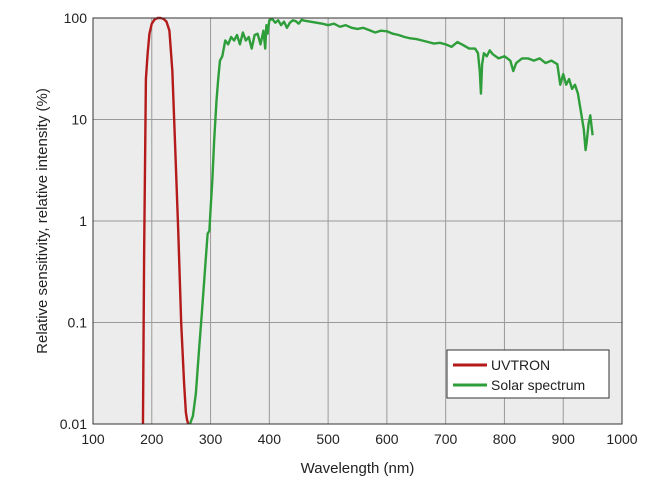  What do you see at coordinates (79, 120) in the screenshot?
I see `y-tick-label: 10` at bounding box center [79, 120].